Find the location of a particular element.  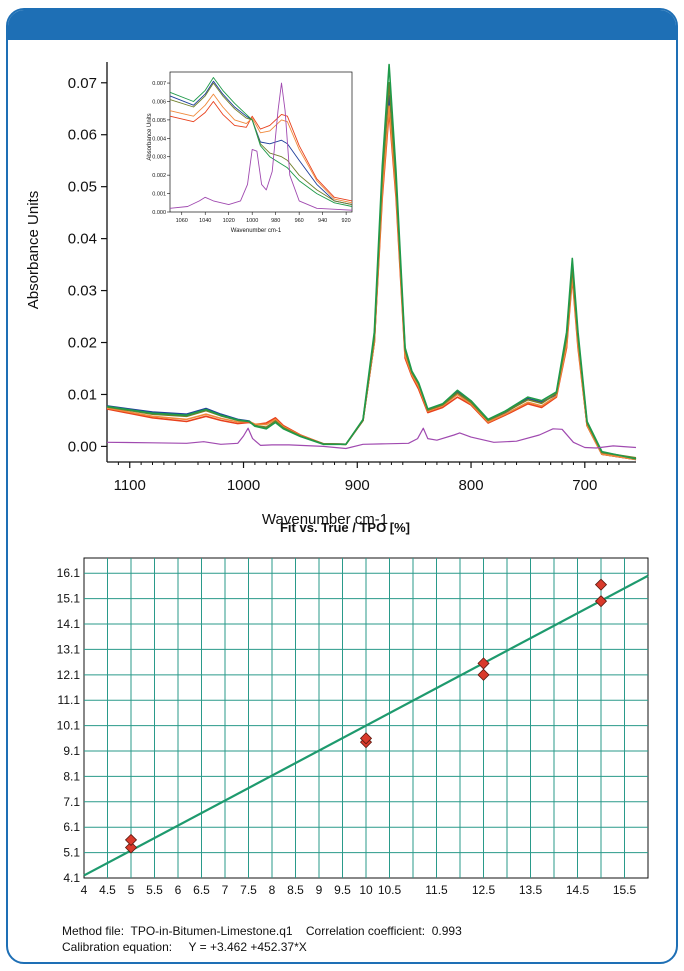

calibration-x-tick-label: 8 is located at coordinates (272, 890).